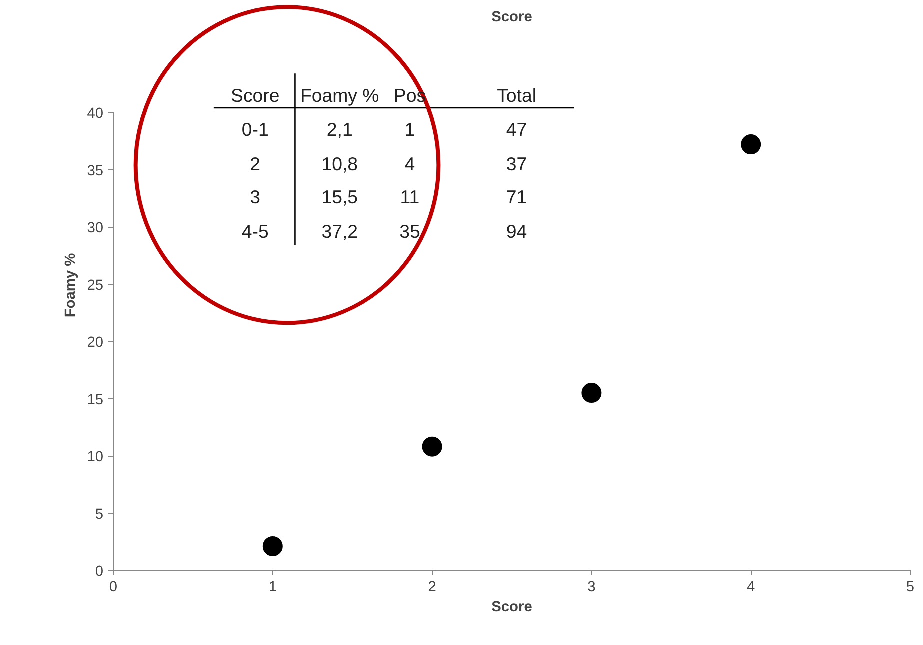  What do you see at coordinates (71, 285) in the screenshot?
I see `y-axis-title: Foamy %` at bounding box center [71, 285].